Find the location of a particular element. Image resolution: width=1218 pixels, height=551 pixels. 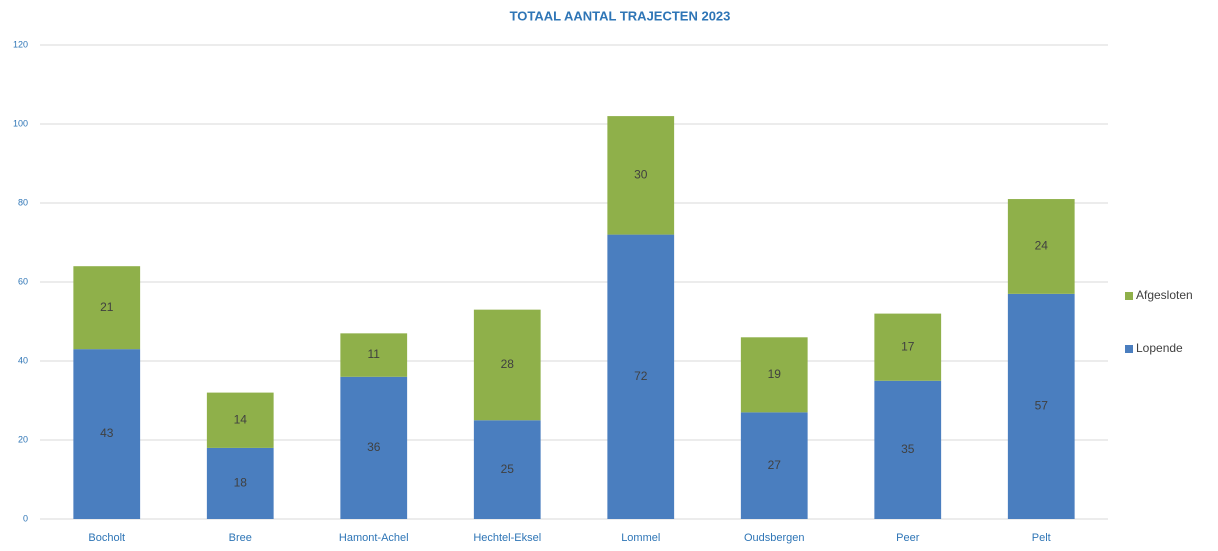

data-label: 11 is located at coordinates (374, 354).